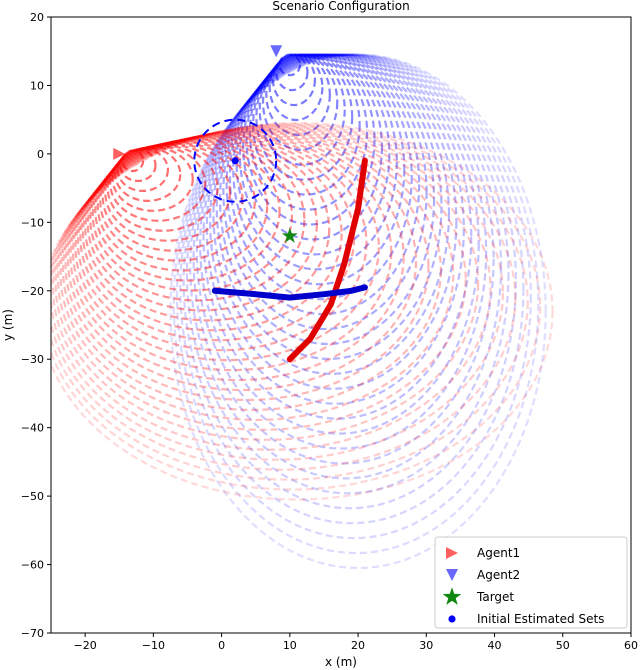 The width and height of the screenshot is (640, 670). I want to click on agent2-marker, so click(276, 51).